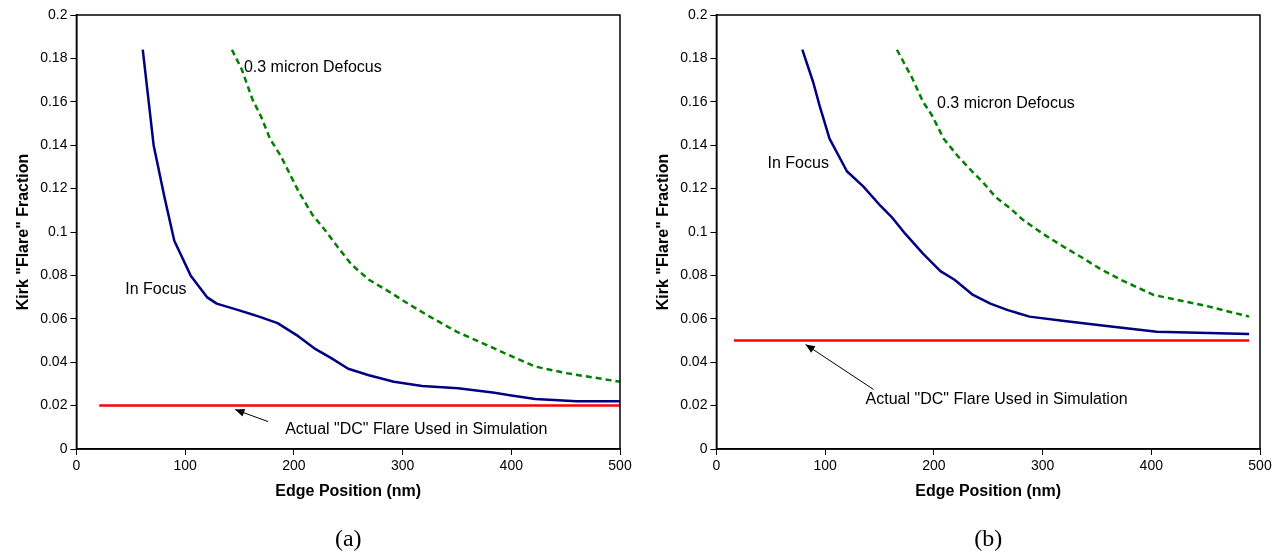 The height and width of the screenshot is (555, 1280). I want to click on line-series, so click(1073, 183).